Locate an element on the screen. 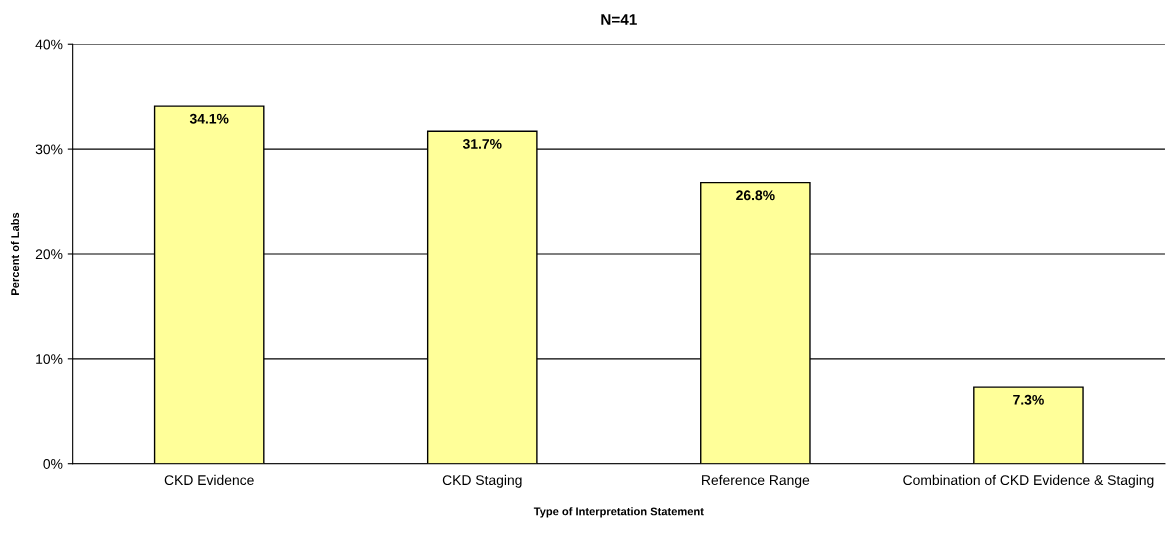  y-axis-title: Percent of Labs is located at coordinates (15, 253).